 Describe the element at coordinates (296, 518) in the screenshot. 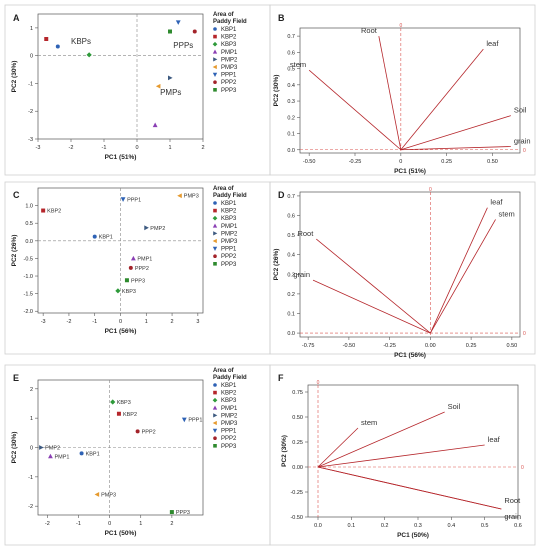

I see `y-tick-label: -0.50` at that location.